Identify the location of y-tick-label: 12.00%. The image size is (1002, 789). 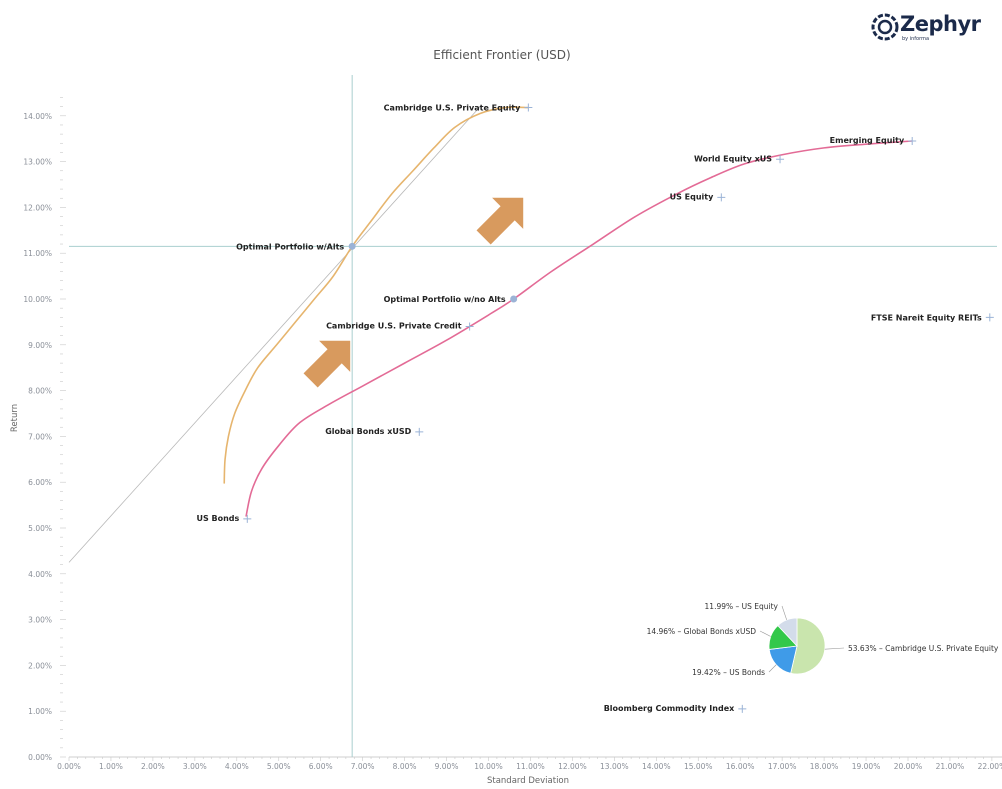
(37, 207).